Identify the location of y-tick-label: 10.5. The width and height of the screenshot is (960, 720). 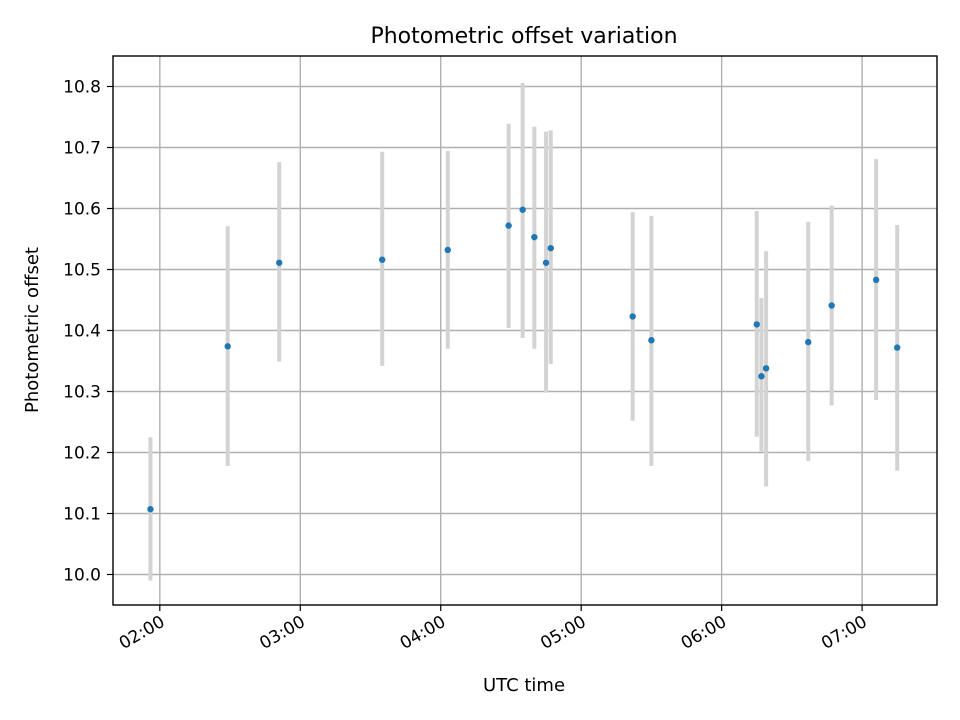
(82, 271).